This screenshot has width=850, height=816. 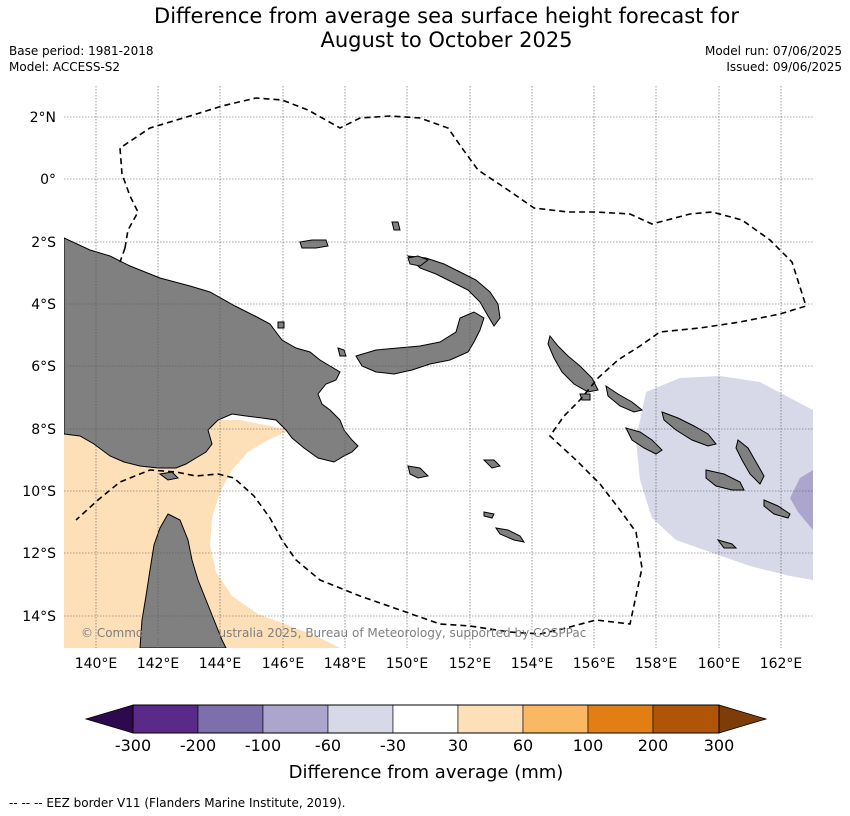 What do you see at coordinates (133, 745) in the screenshot?
I see `colorbar-tick-label: -300` at bounding box center [133, 745].